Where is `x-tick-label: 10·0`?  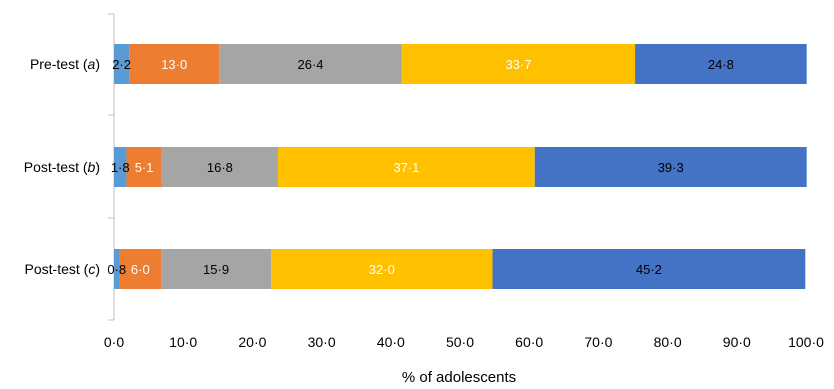 x-tick-label: 10·0 is located at coordinates (183, 342).